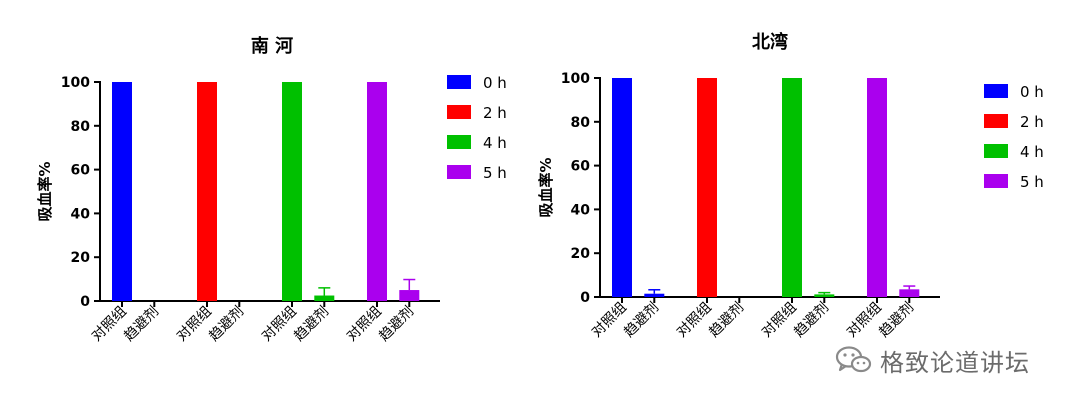  I want to click on chart-title: 南 河, so click(272, 46).